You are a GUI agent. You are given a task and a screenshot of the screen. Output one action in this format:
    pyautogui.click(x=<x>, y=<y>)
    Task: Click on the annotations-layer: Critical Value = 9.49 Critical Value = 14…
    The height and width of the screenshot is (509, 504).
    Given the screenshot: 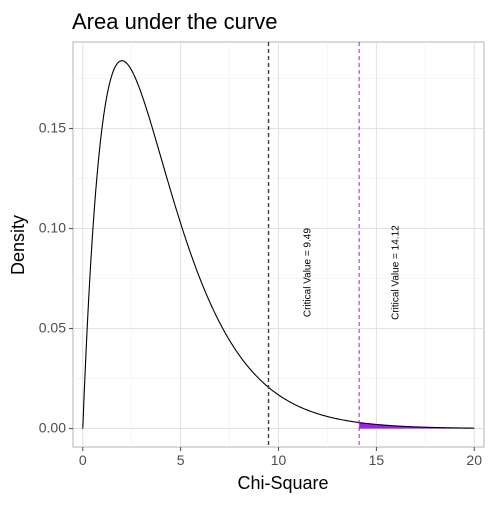 What is the action you would take?
    pyautogui.click(x=351, y=272)
    